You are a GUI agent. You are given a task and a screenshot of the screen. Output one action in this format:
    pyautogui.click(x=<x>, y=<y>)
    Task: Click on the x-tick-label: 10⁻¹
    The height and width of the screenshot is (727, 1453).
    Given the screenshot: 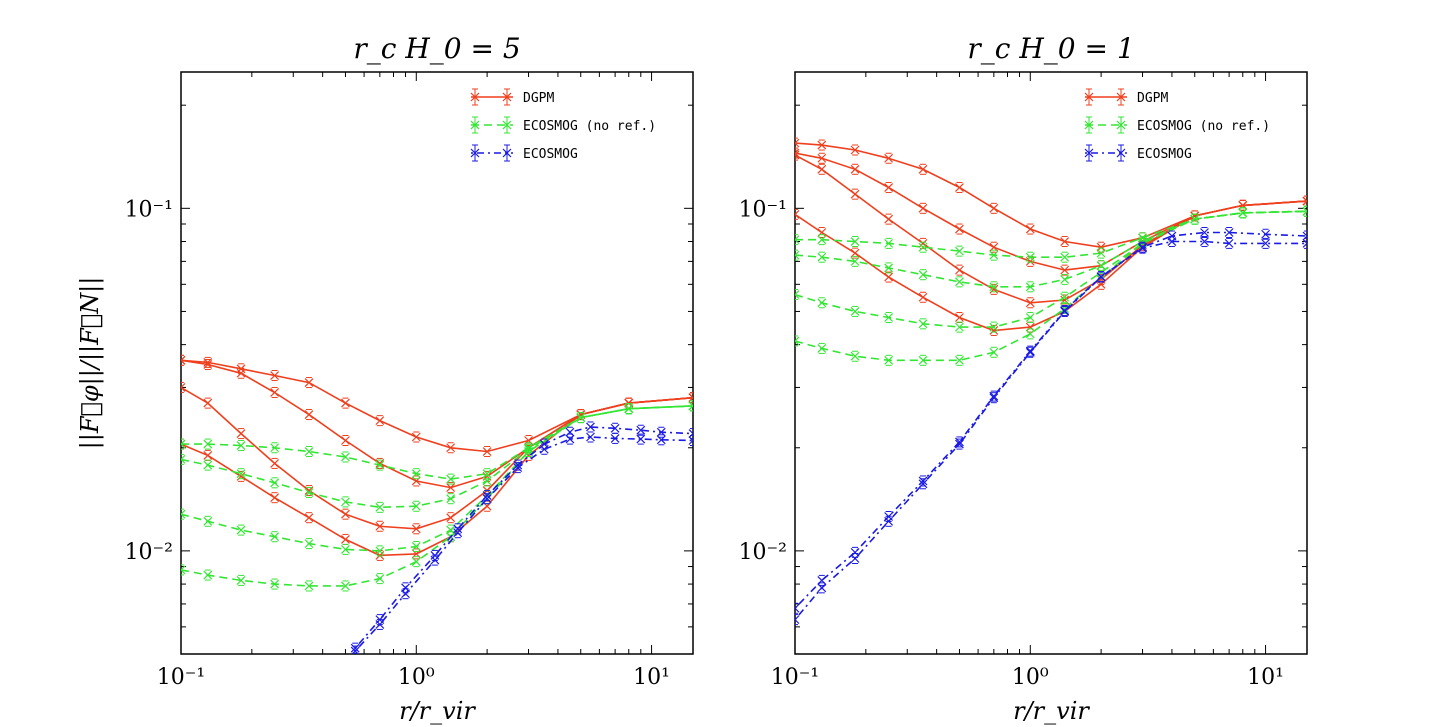 What is the action you would take?
    pyautogui.click(x=181, y=677)
    